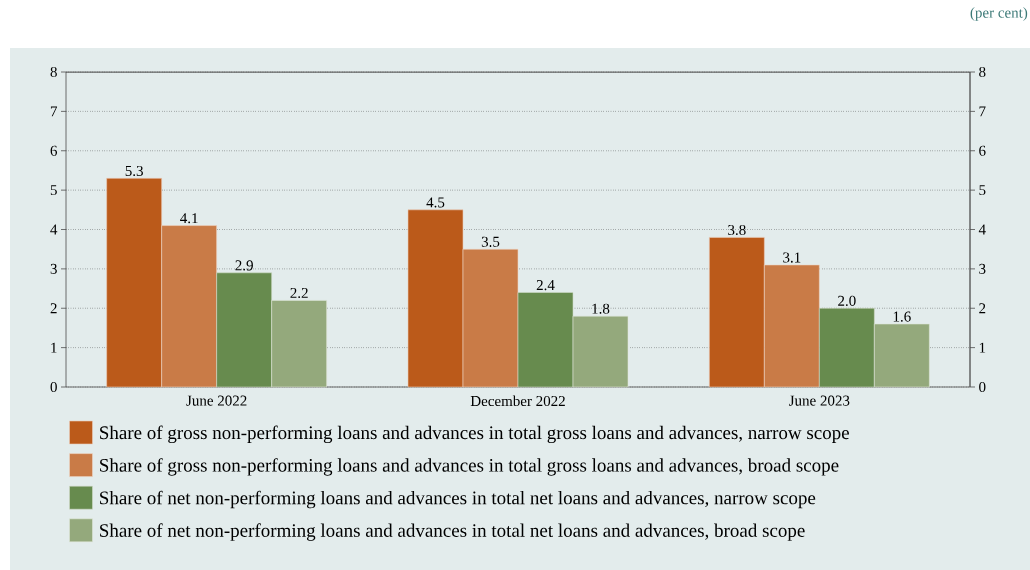  Describe the element at coordinates (53, 387) in the screenshot. I see `y-tick-label: 0` at that location.